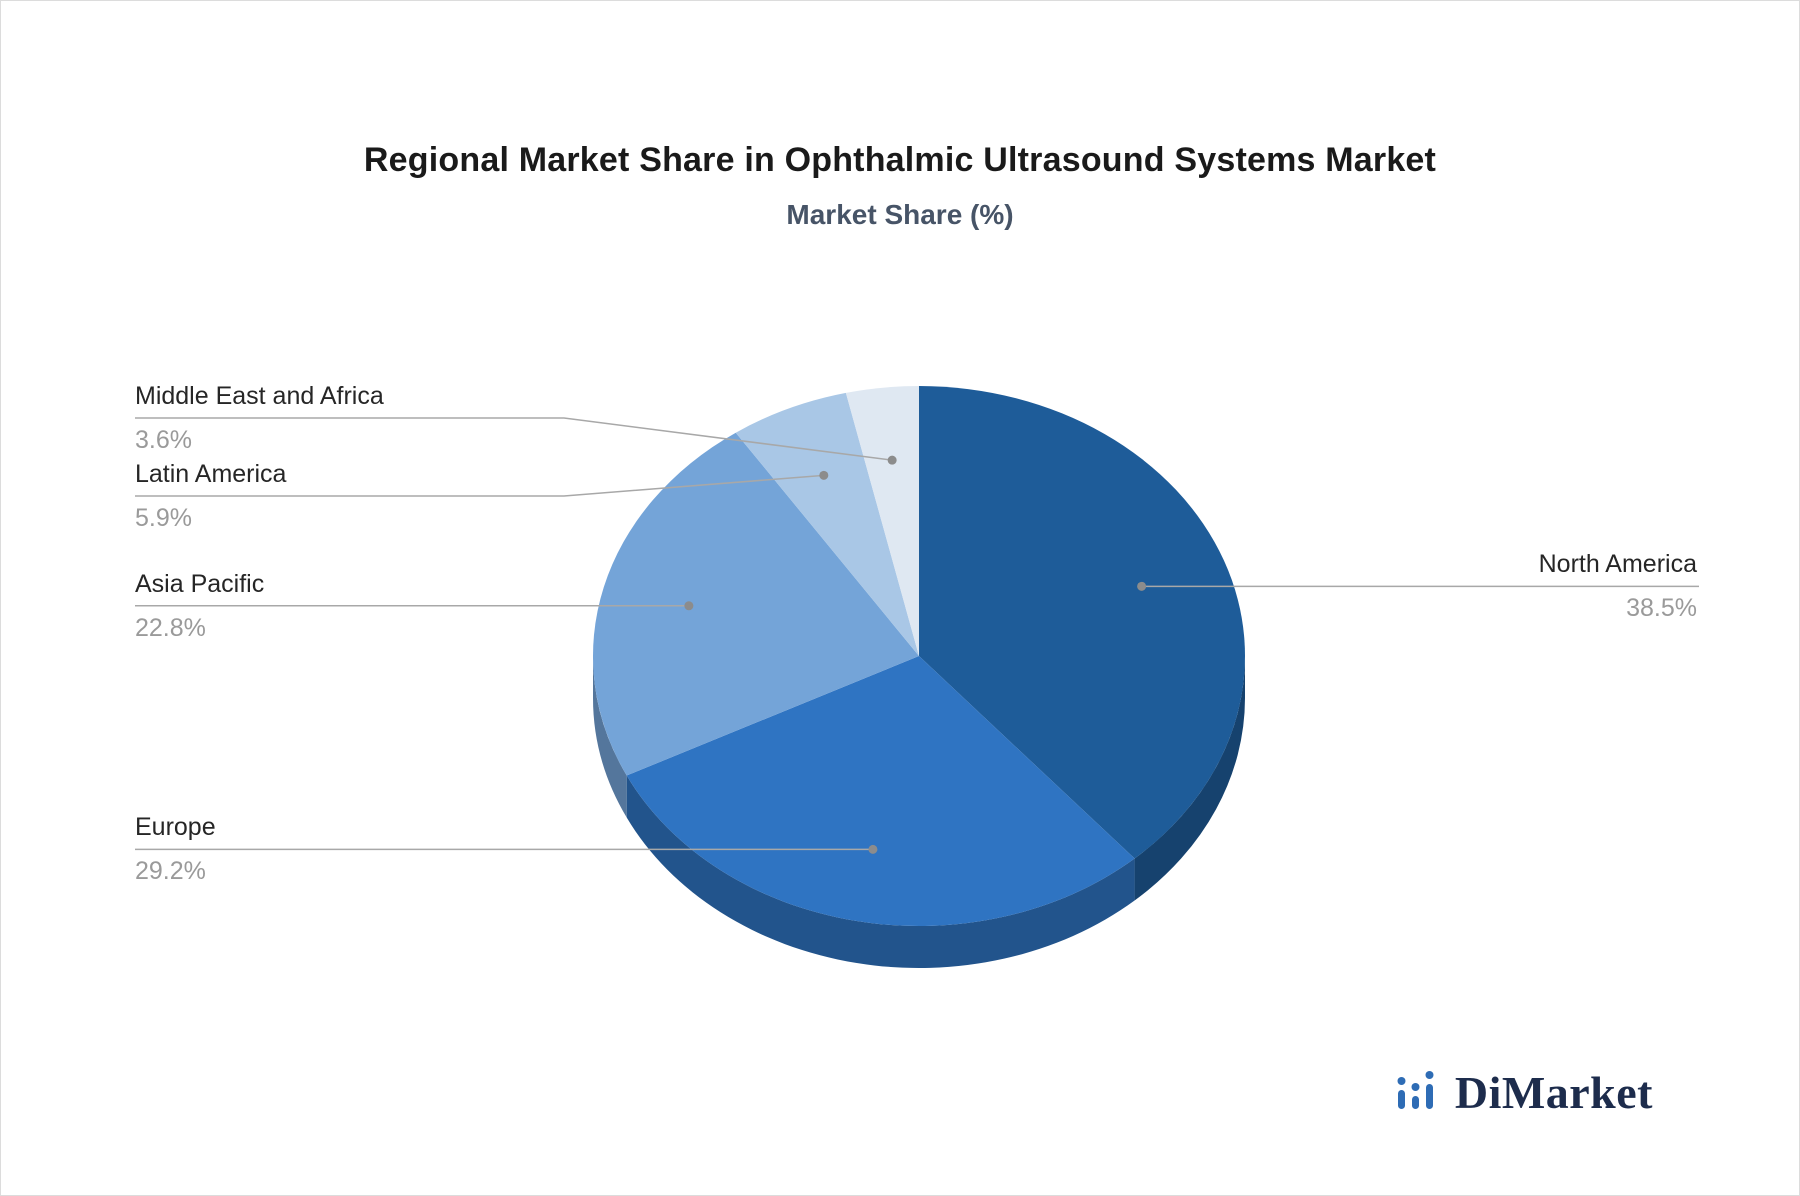 The height and width of the screenshot is (1196, 1800). Describe the element at coordinates (200, 583) in the screenshot. I see `slice-label-name: Asia Pacific` at that location.